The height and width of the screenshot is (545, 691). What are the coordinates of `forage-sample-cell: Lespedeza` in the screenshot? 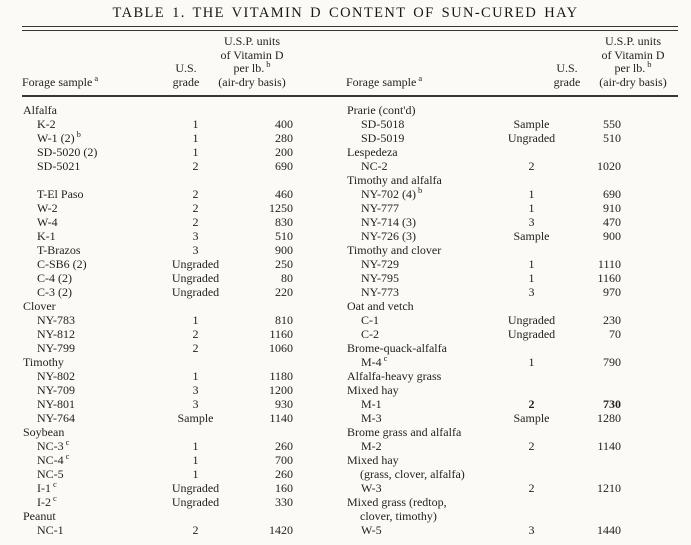 It's located at (372, 152).